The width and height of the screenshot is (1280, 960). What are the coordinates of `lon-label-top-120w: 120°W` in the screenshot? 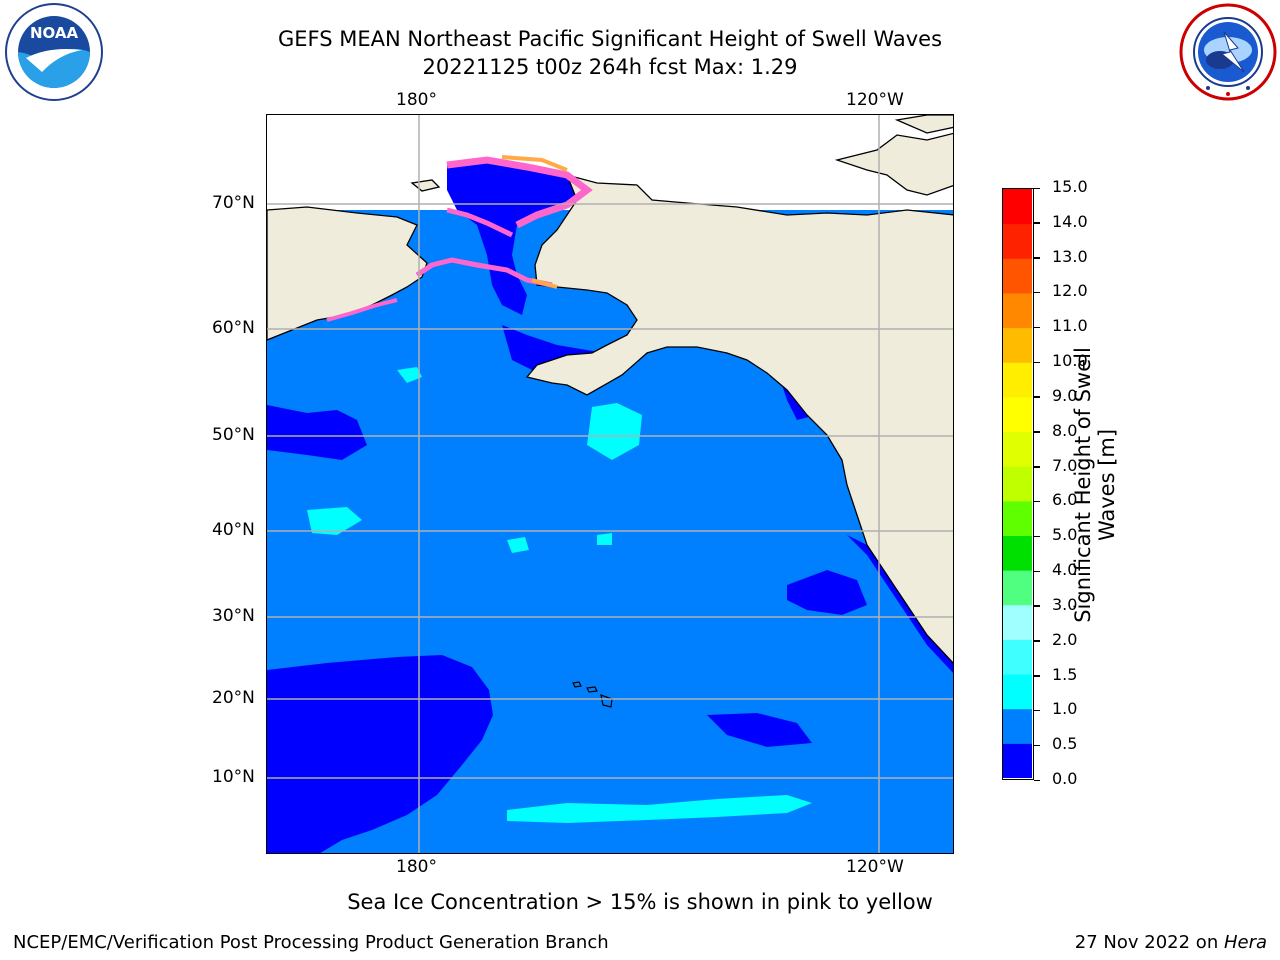 It's located at (875, 100).